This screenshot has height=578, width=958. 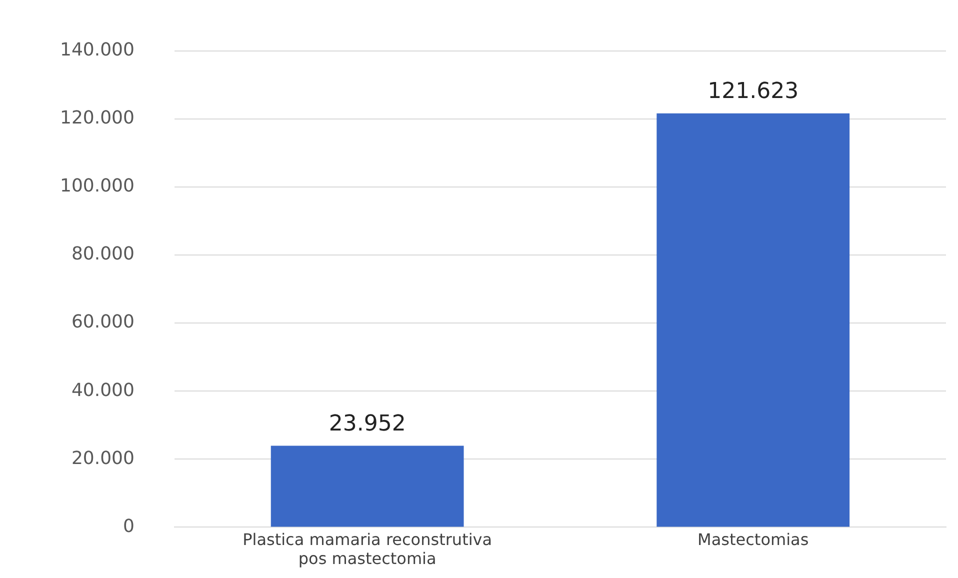 What do you see at coordinates (102, 254) in the screenshot?
I see `y-tick-label: 80.000` at bounding box center [102, 254].